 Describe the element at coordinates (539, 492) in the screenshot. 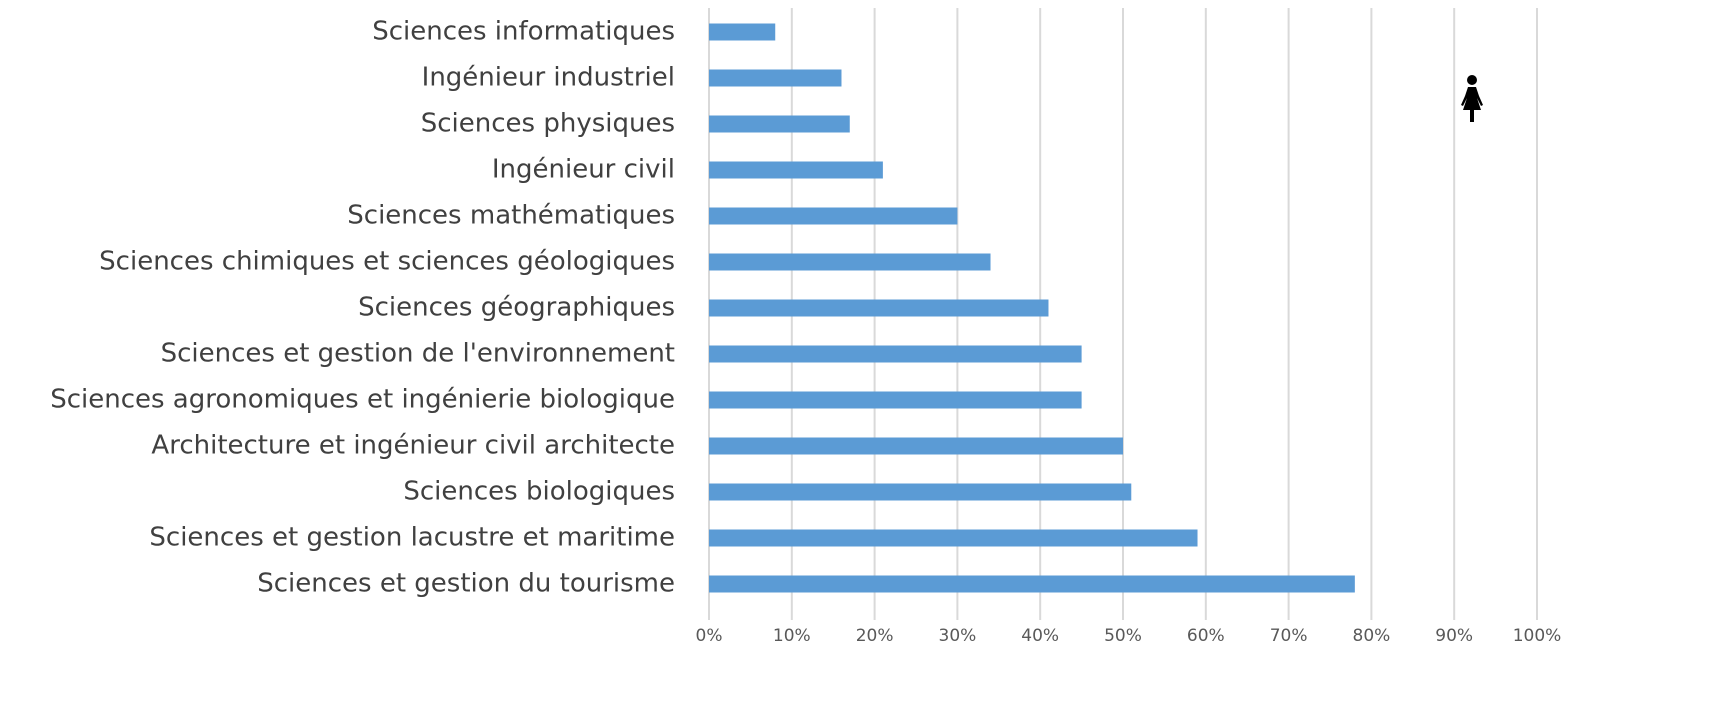

I see `y-tick-label: Sciences biologiques` at that location.